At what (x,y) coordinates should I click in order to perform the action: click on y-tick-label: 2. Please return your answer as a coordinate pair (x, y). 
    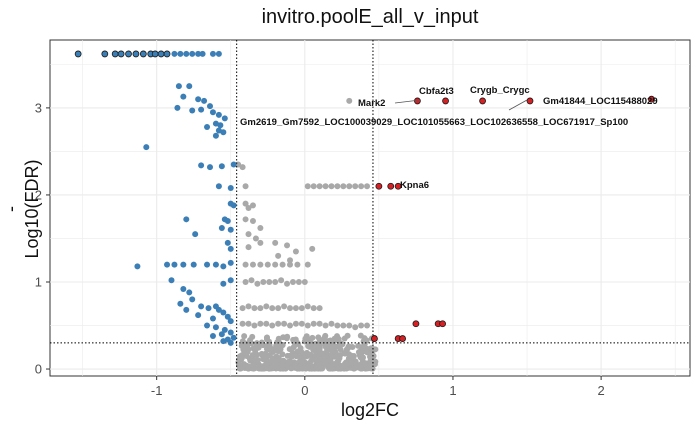
    Looking at the image, I should click on (38, 194).